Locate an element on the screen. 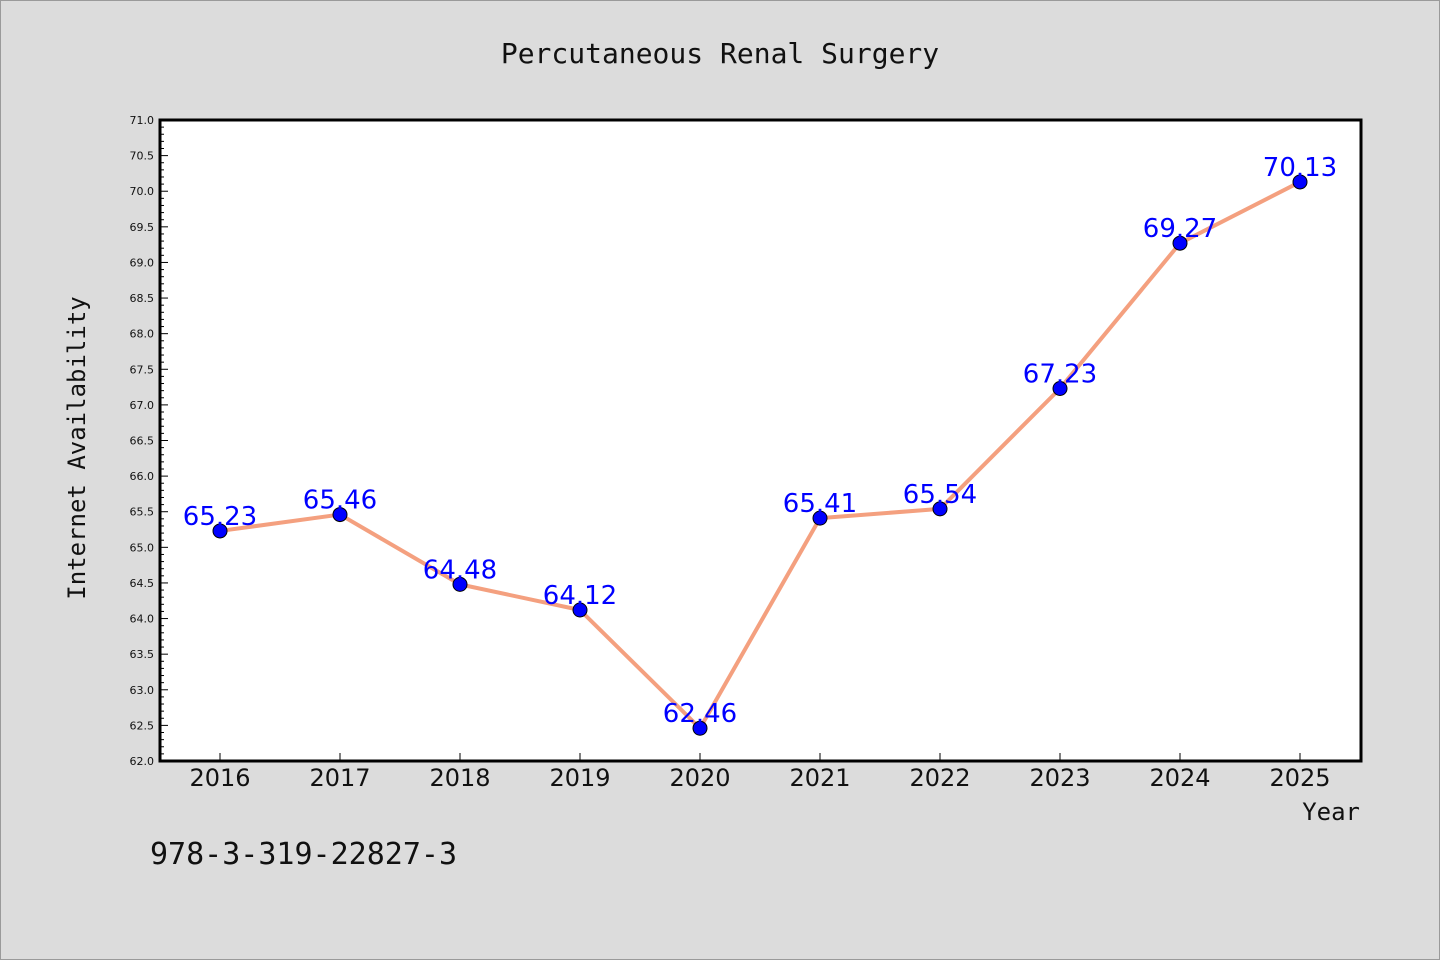 The height and width of the screenshot is (960, 1440). data-label: 67.23 is located at coordinates (1060, 375).